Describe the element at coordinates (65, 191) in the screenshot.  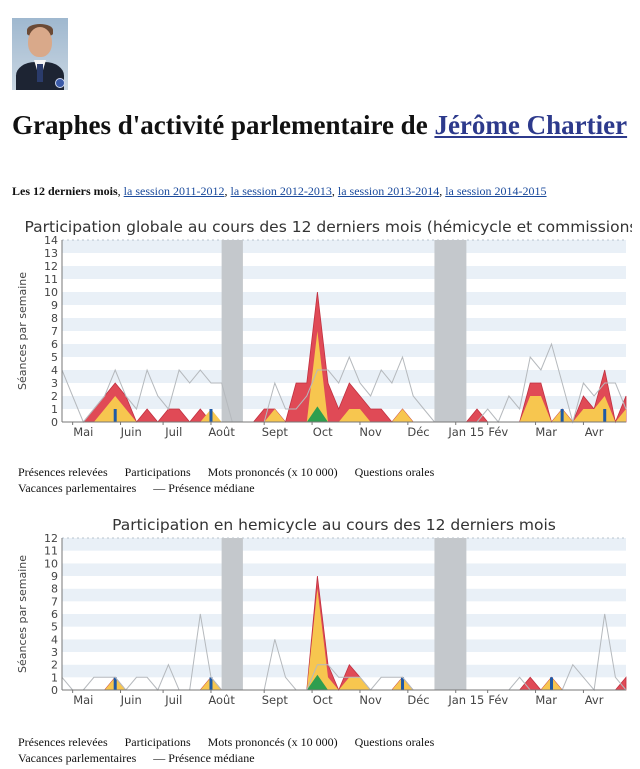
I see `session-current: Les 12 derniers mois` at that location.